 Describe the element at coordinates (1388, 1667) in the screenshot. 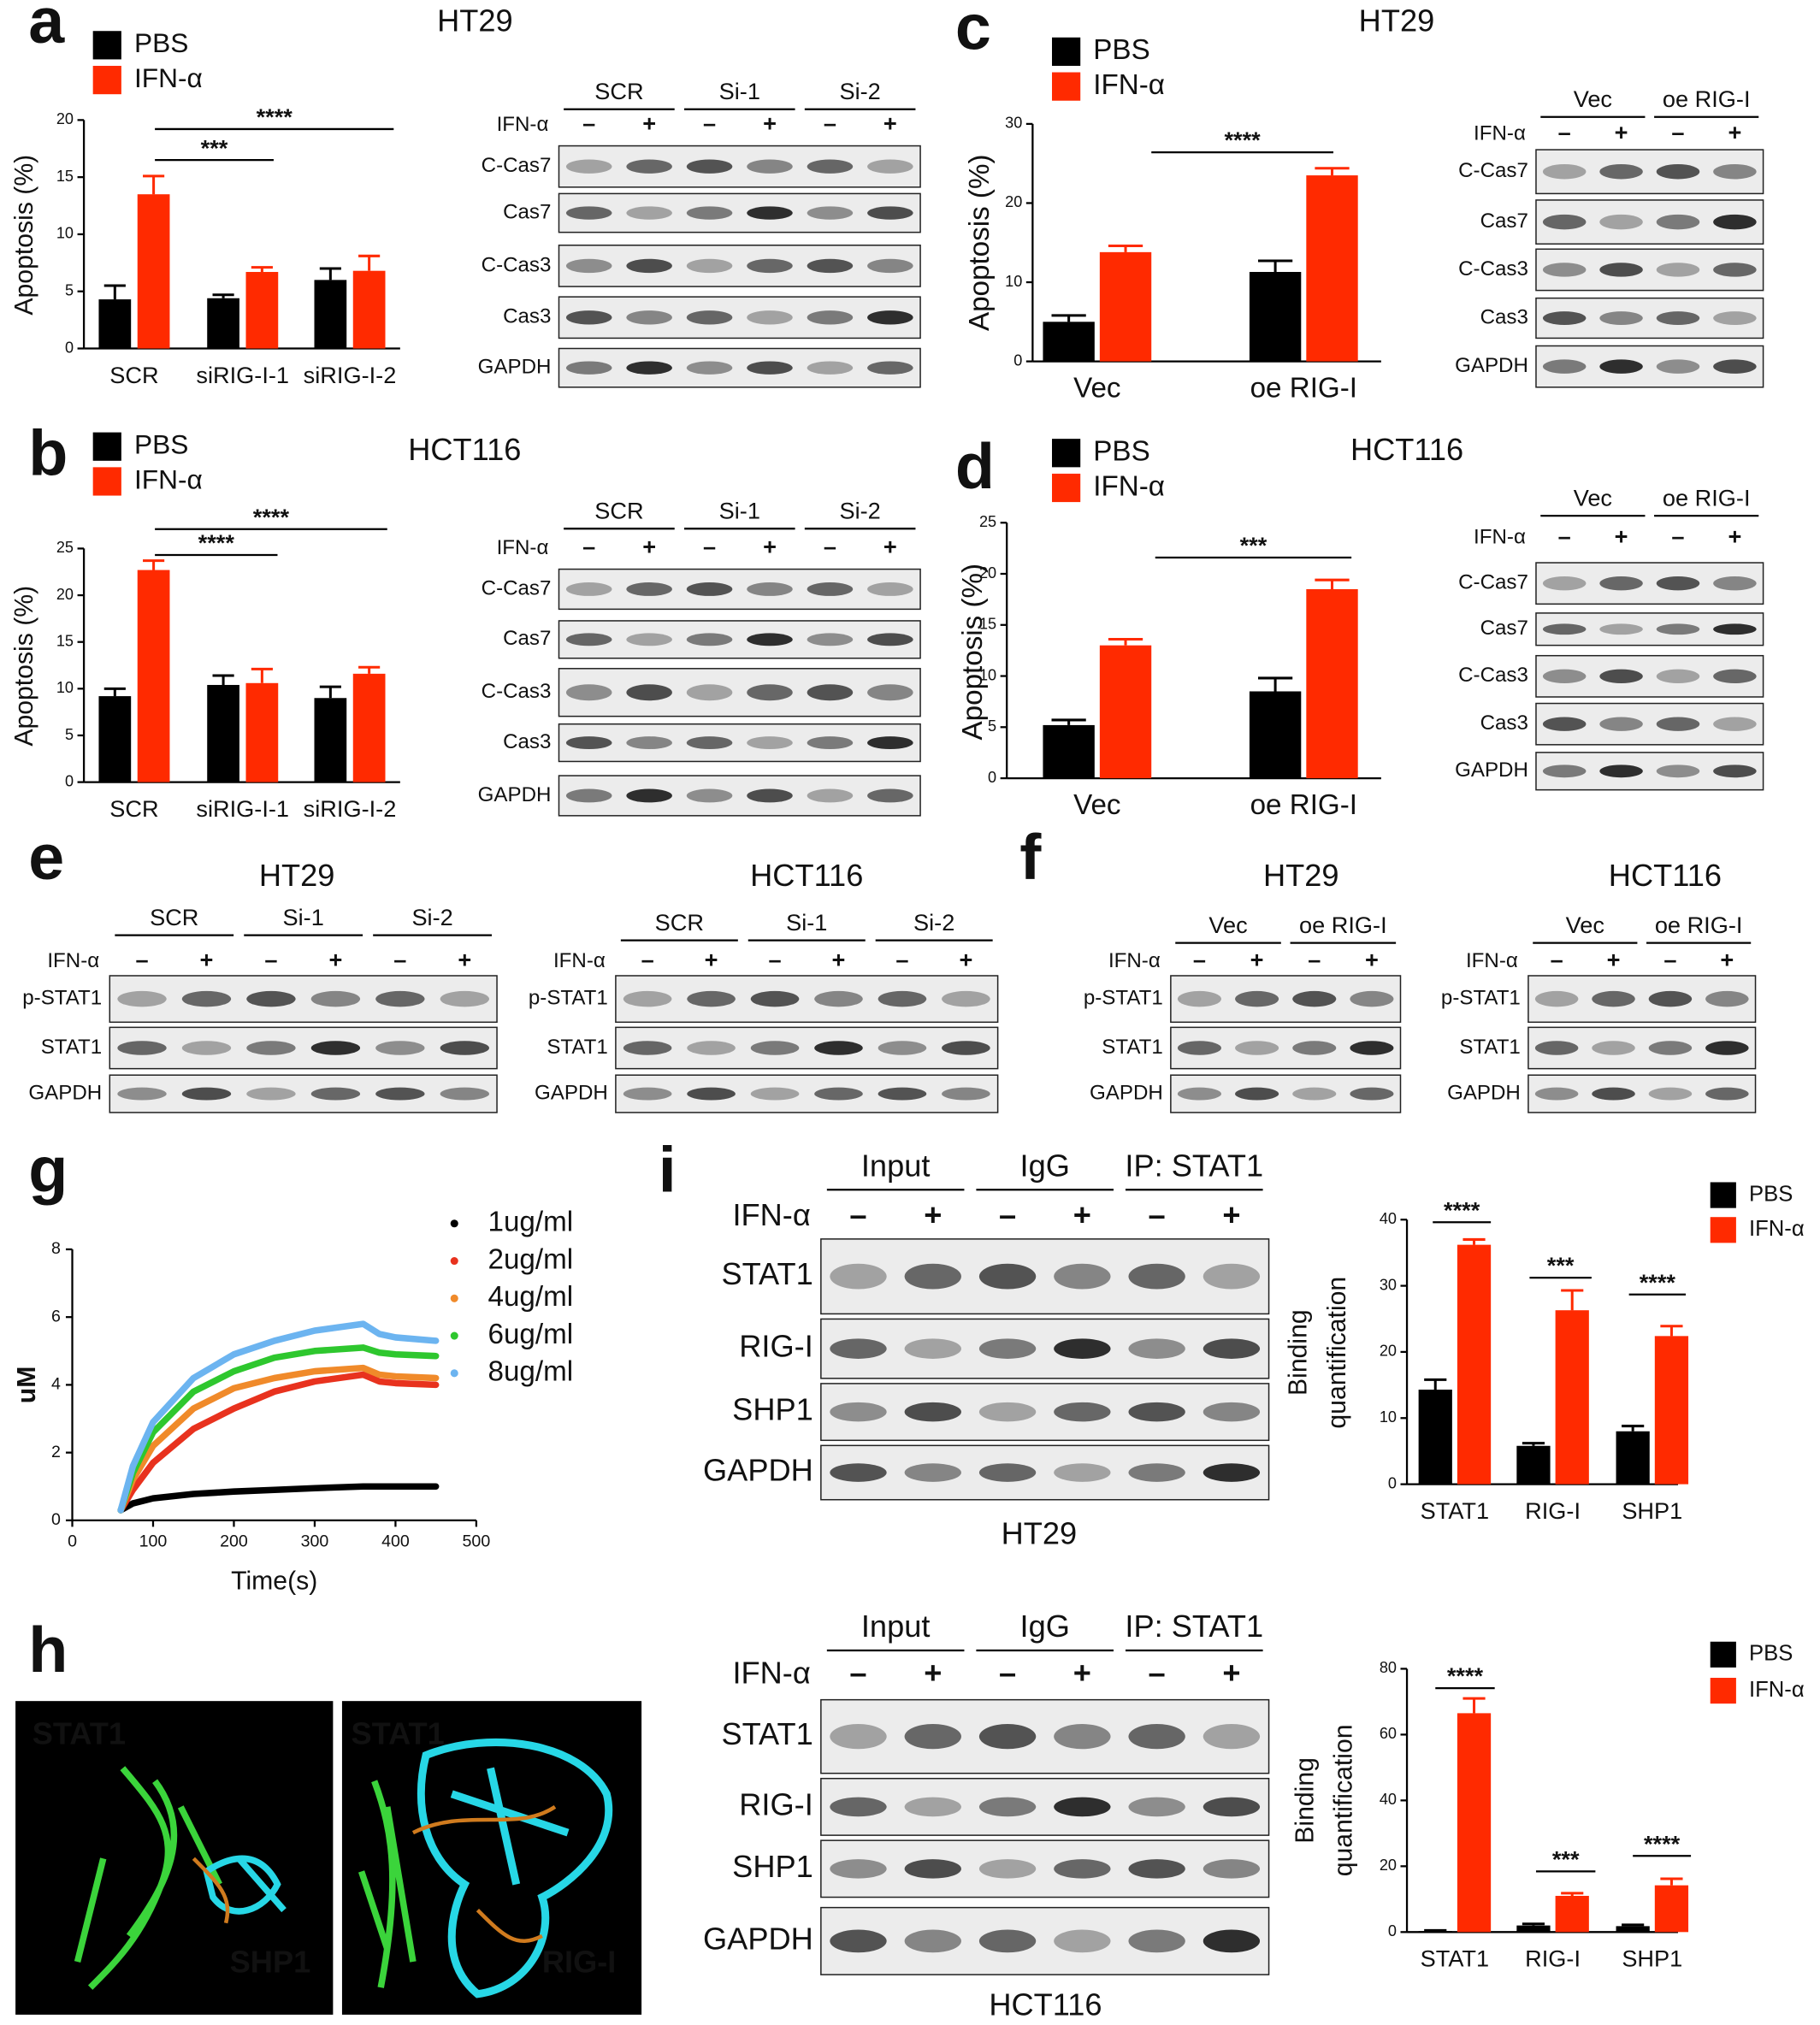

I see `y-tick-label: 80` at that location.